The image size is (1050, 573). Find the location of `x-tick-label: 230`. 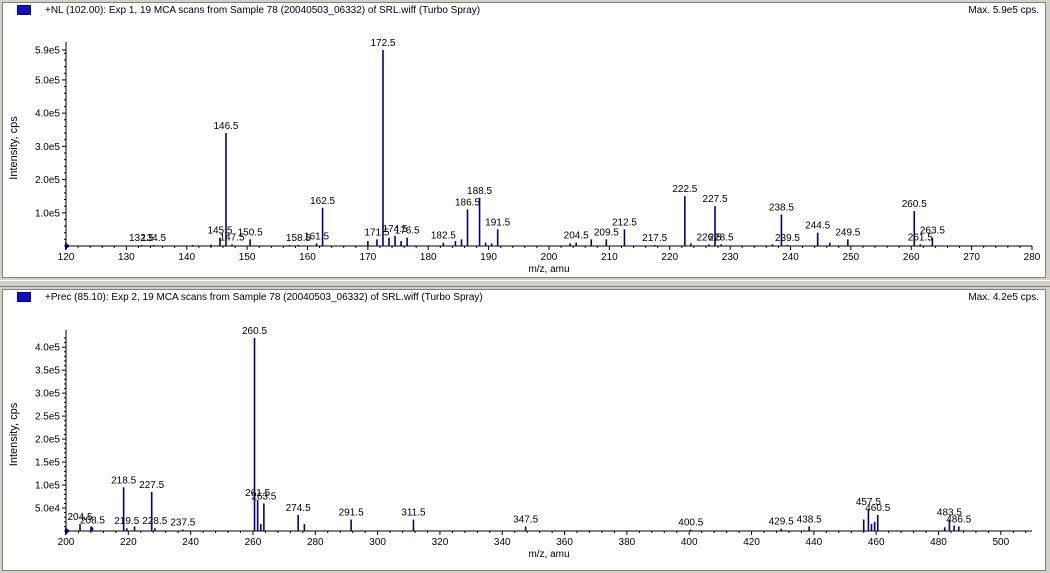

x-tick-label: 230 is located at coordinates (730, 257).